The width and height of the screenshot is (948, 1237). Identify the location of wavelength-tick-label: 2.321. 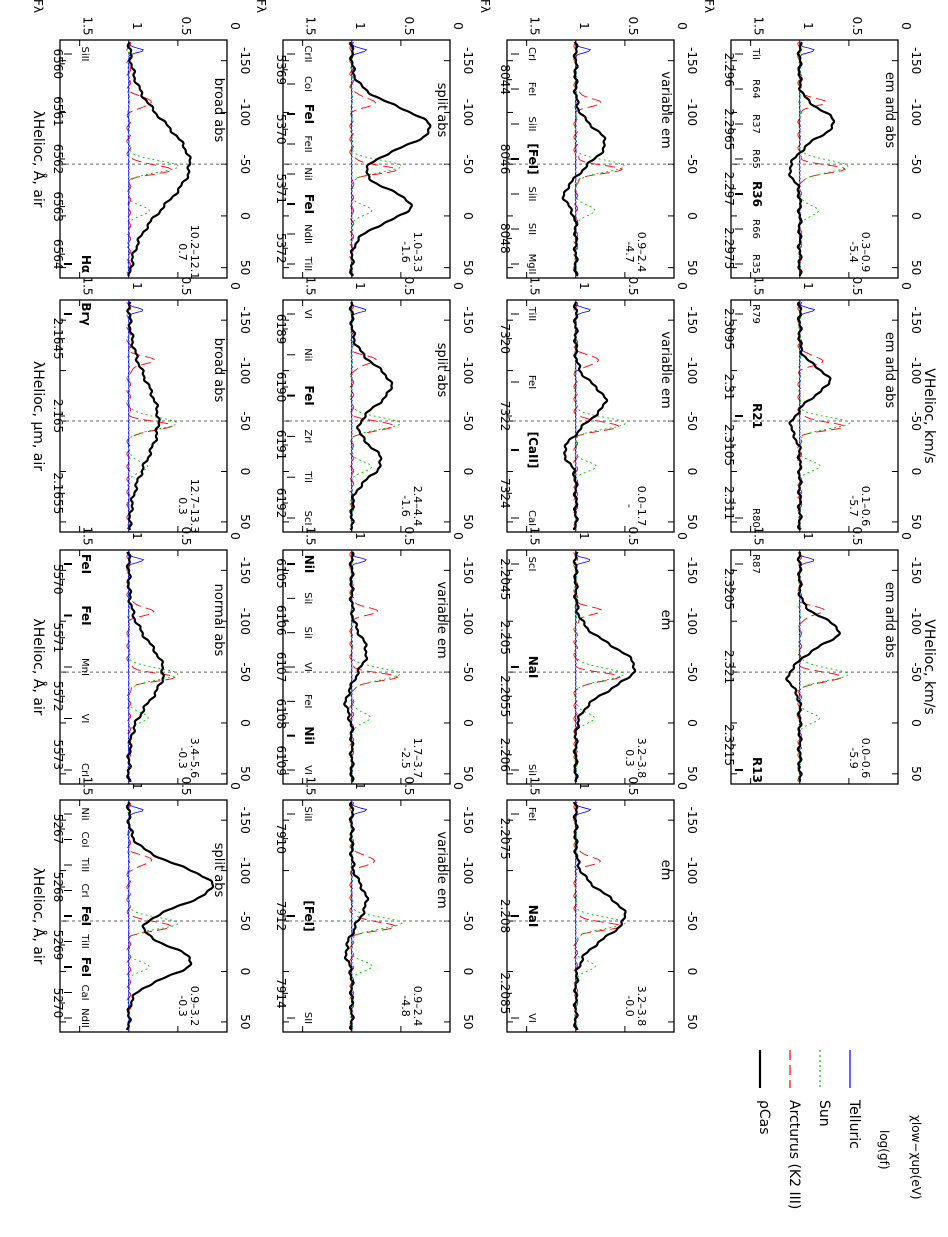
(729, 667).